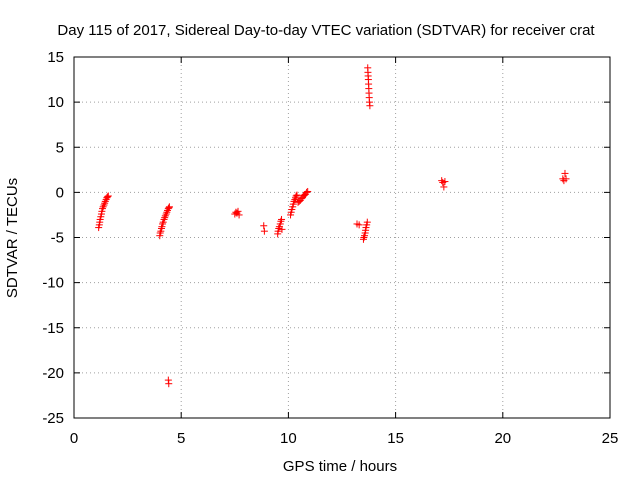  I want to click on y-tick-label: -20, so click(53, 373).